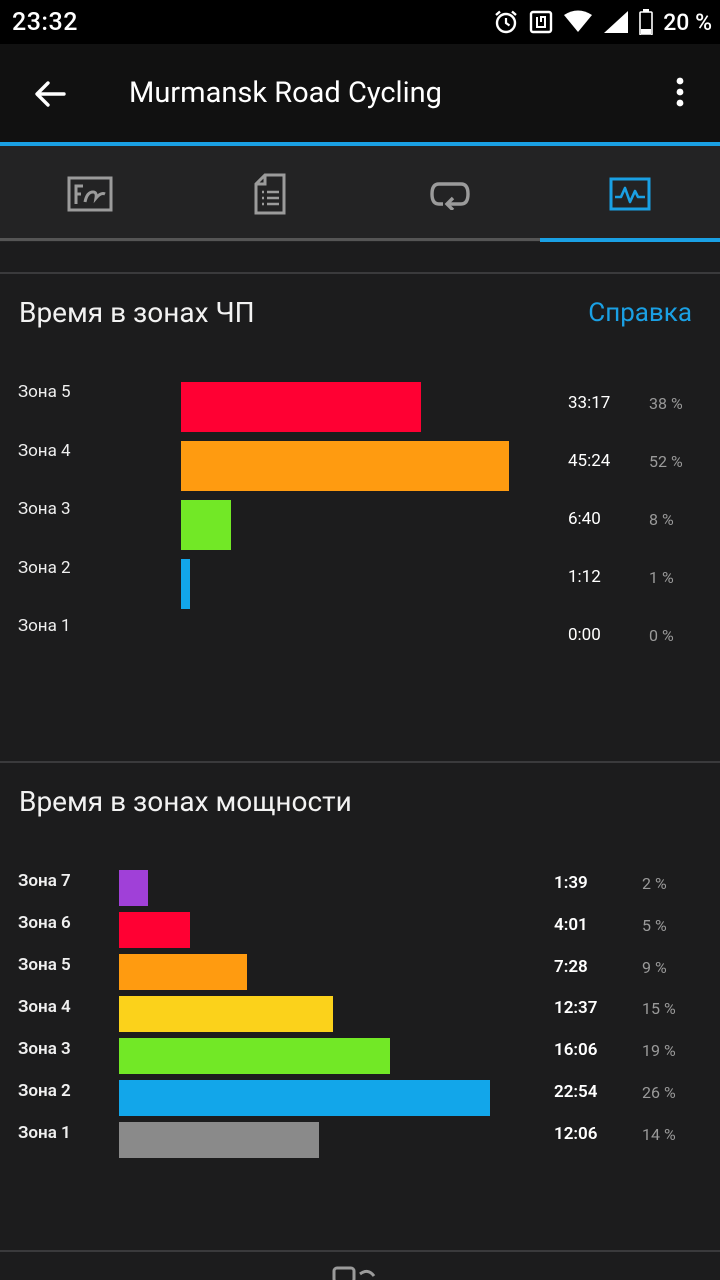 The image size is (720, 1280). What do you see at coordinates (354, 1273) in the screenshot?
I see `device-sync-icon` at bounding box center [354, 1273].